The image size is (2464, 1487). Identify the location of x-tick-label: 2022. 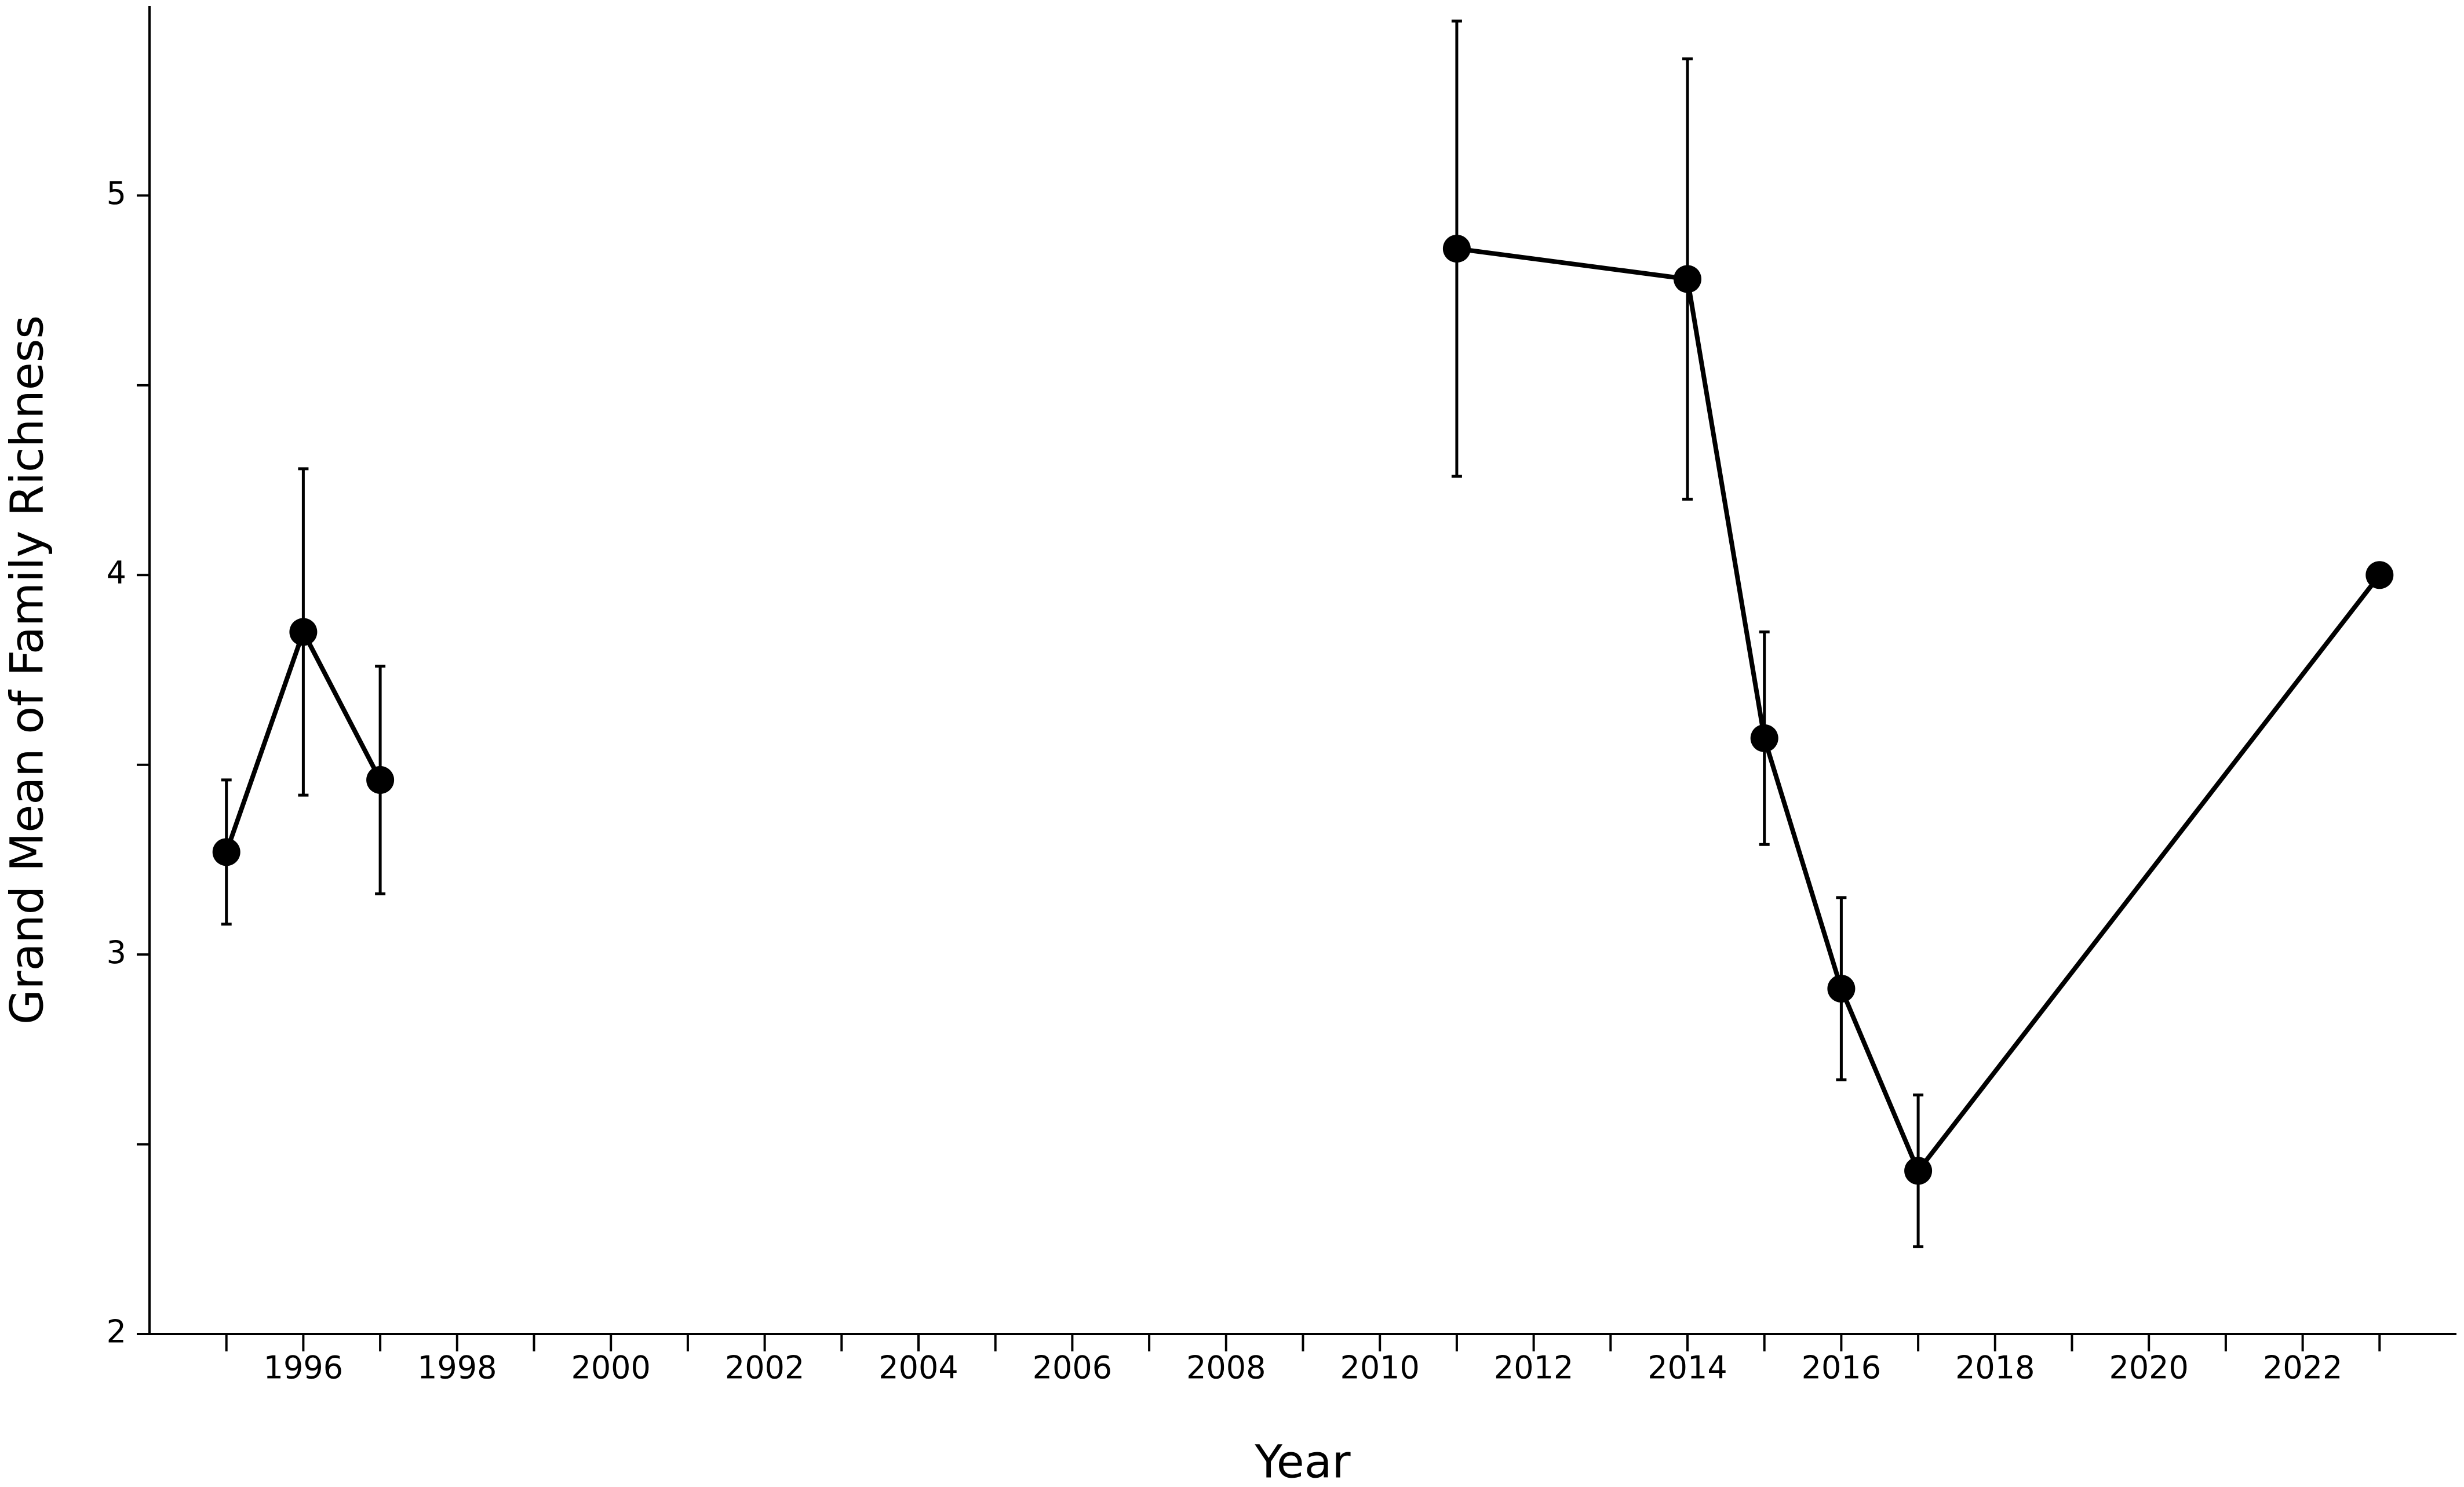
(2302, 1368).